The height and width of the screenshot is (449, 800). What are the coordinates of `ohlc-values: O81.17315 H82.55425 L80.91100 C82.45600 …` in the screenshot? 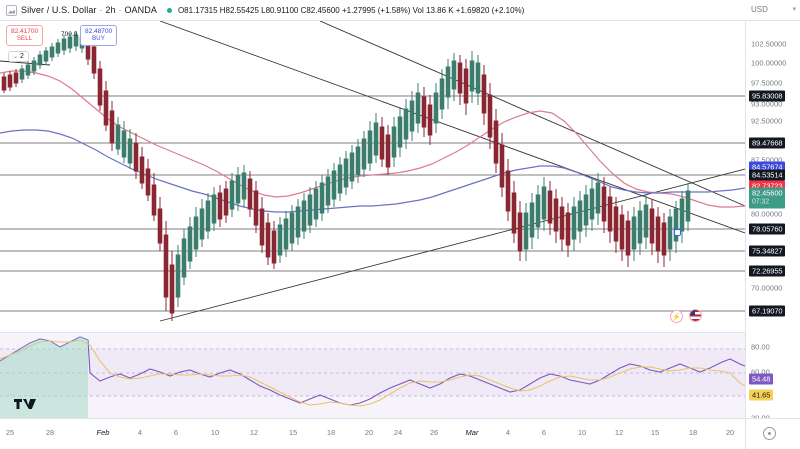 It's located at (351, 10).